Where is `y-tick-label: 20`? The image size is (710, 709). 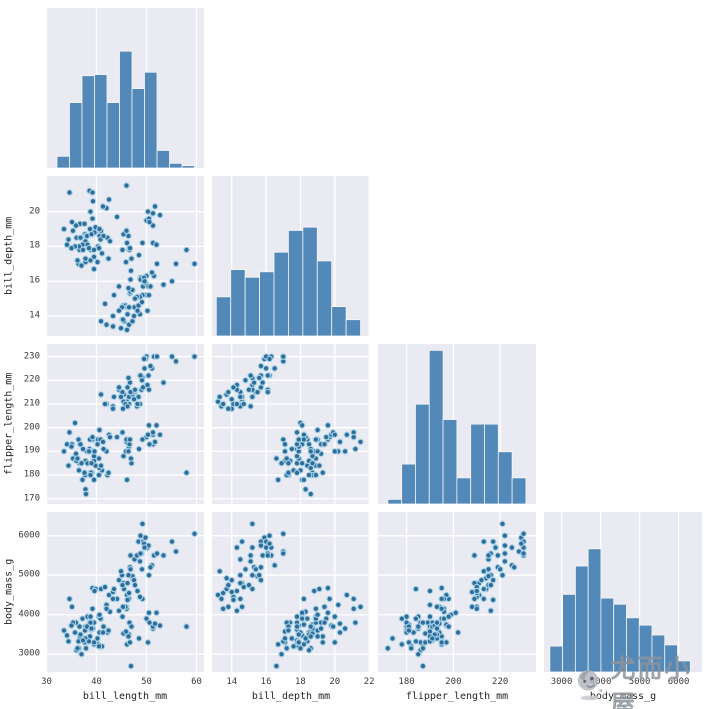
y-tick-label: 20 is located at coordinates (34, 211).